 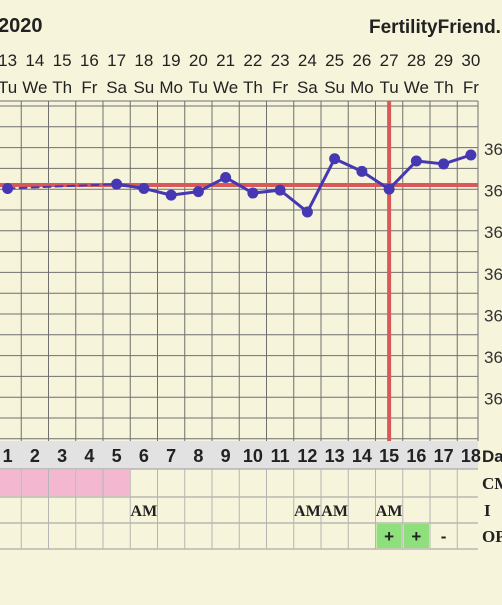 I want to click on cycle-day-label: 13, so click(x=335, y=456).